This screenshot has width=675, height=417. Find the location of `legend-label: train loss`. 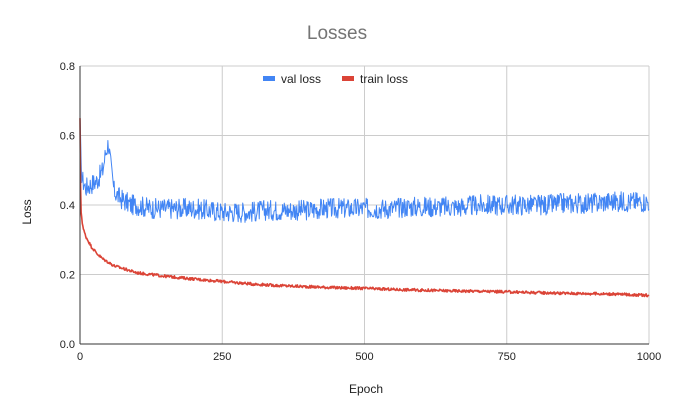

legend-label: train loss is located at coordinates (384, 79).